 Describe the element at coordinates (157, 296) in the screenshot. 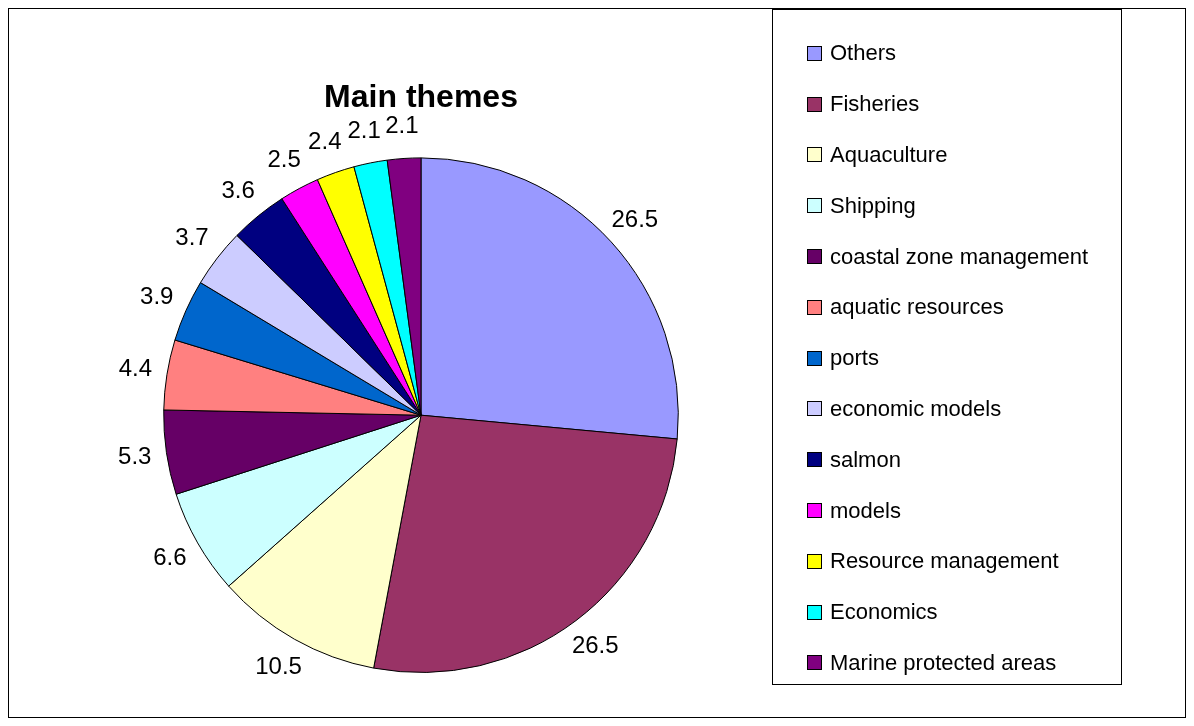

I see `data-label: 3.9` at that location.